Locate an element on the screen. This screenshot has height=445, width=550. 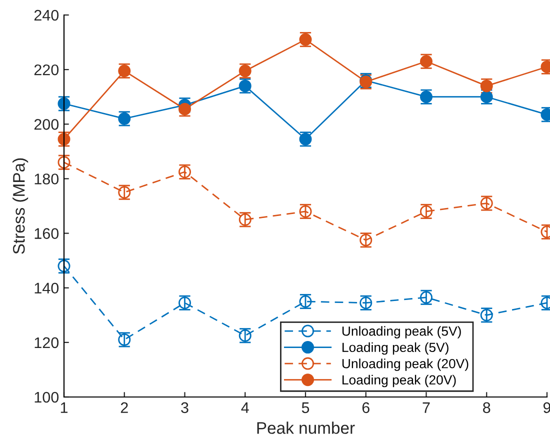
x-tick-label: 5 is located at coordinates (306, 408).